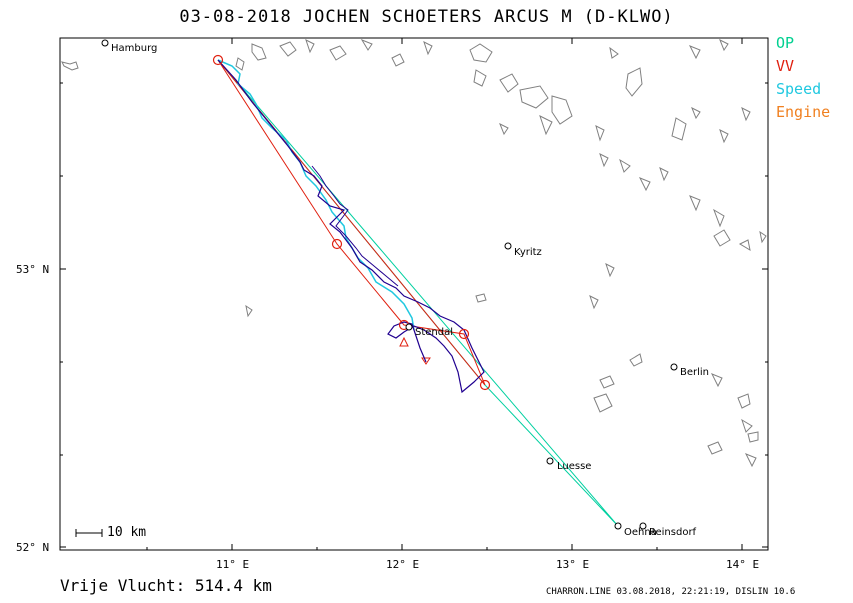 The image size is (853, 603). Describe the element at coordinates (32, 269) in the screenshot. I see `y-tick-label: 53° N` at that location.